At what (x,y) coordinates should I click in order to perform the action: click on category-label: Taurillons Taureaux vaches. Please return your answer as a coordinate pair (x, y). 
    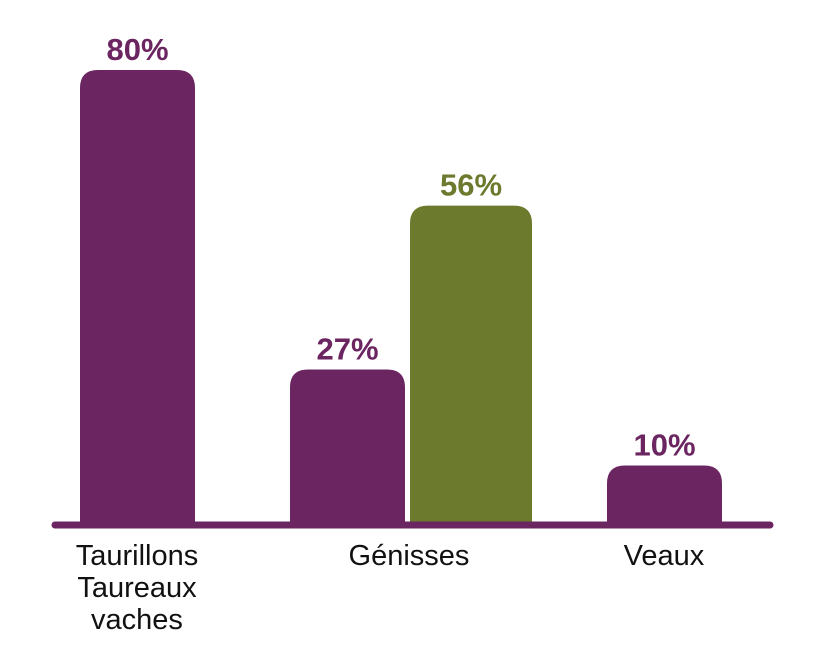
    Looking at the image, I should click on (137, 588).